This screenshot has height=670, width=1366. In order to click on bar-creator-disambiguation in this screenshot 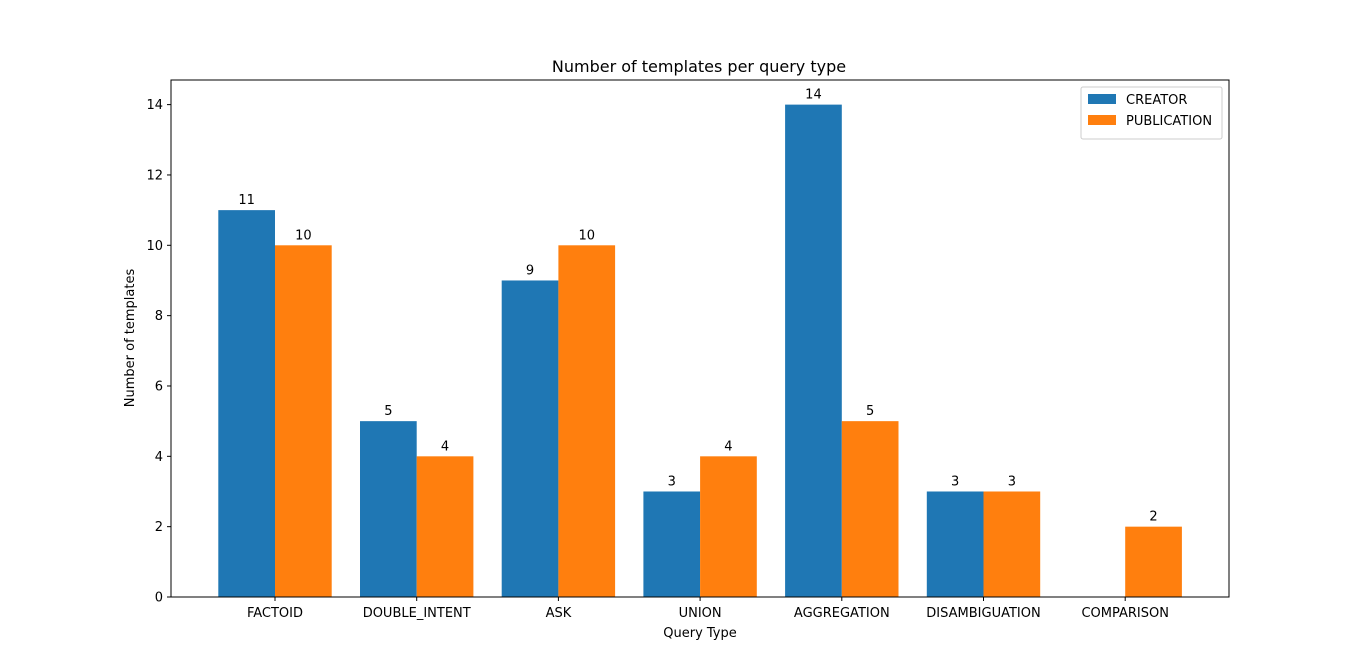, I will do `click(955, 544)`.